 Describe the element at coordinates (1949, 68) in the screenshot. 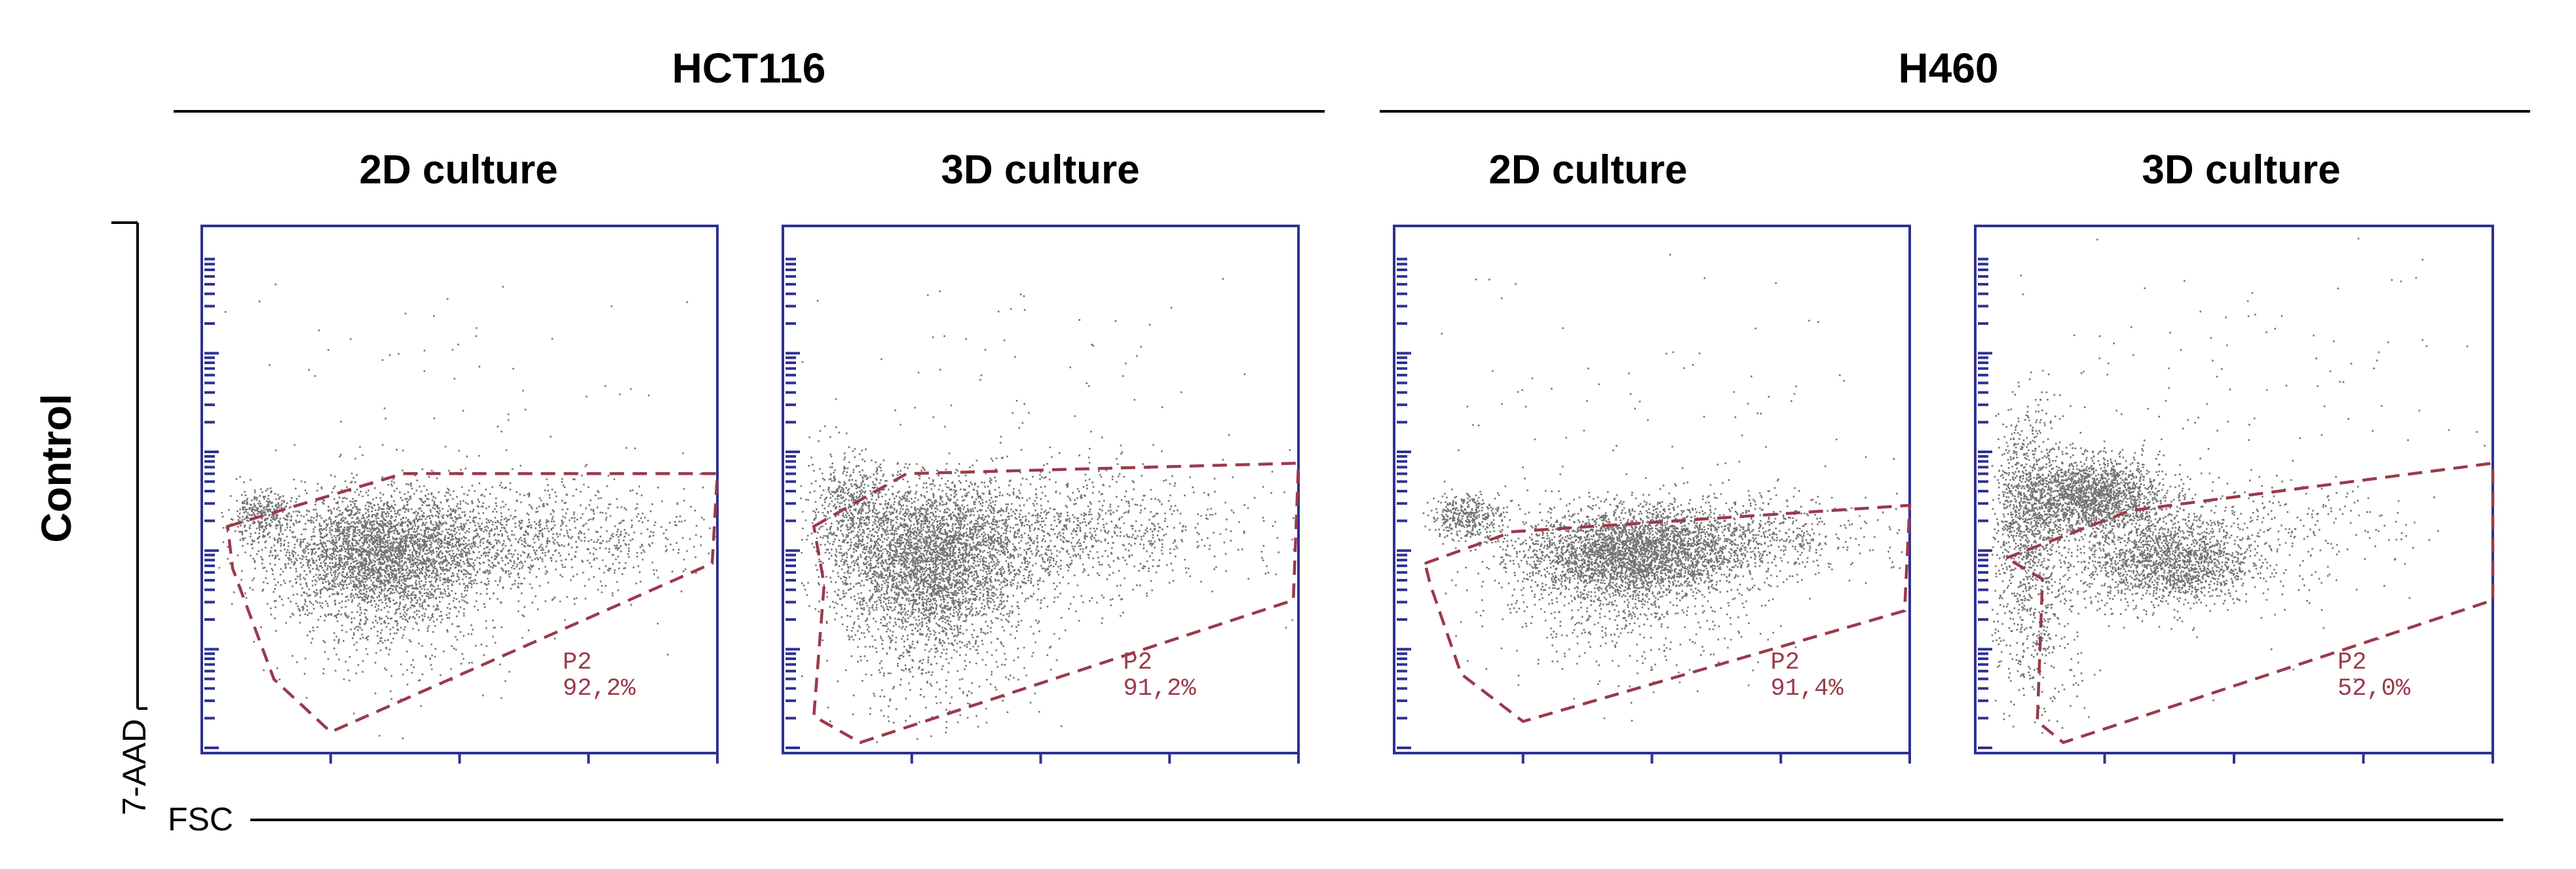

I see `group-title-h460: H460` at that location.